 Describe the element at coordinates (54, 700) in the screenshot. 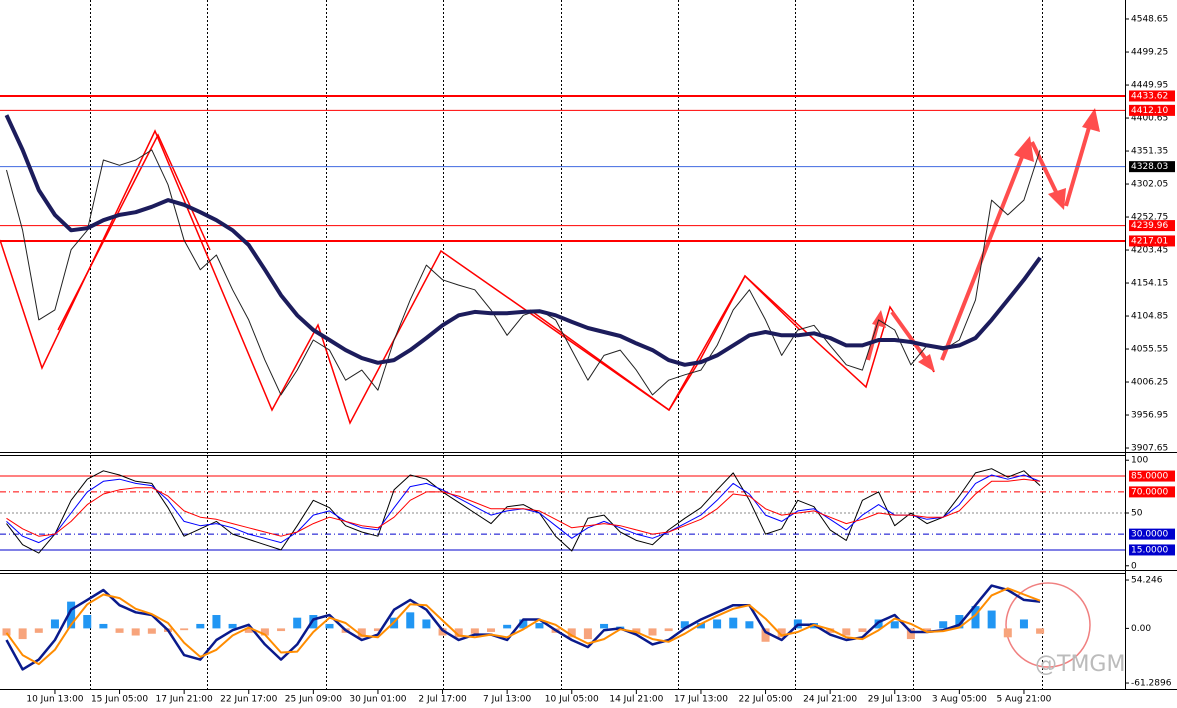

I see `x-tick-label: 10 Jun 13:00` at that location.